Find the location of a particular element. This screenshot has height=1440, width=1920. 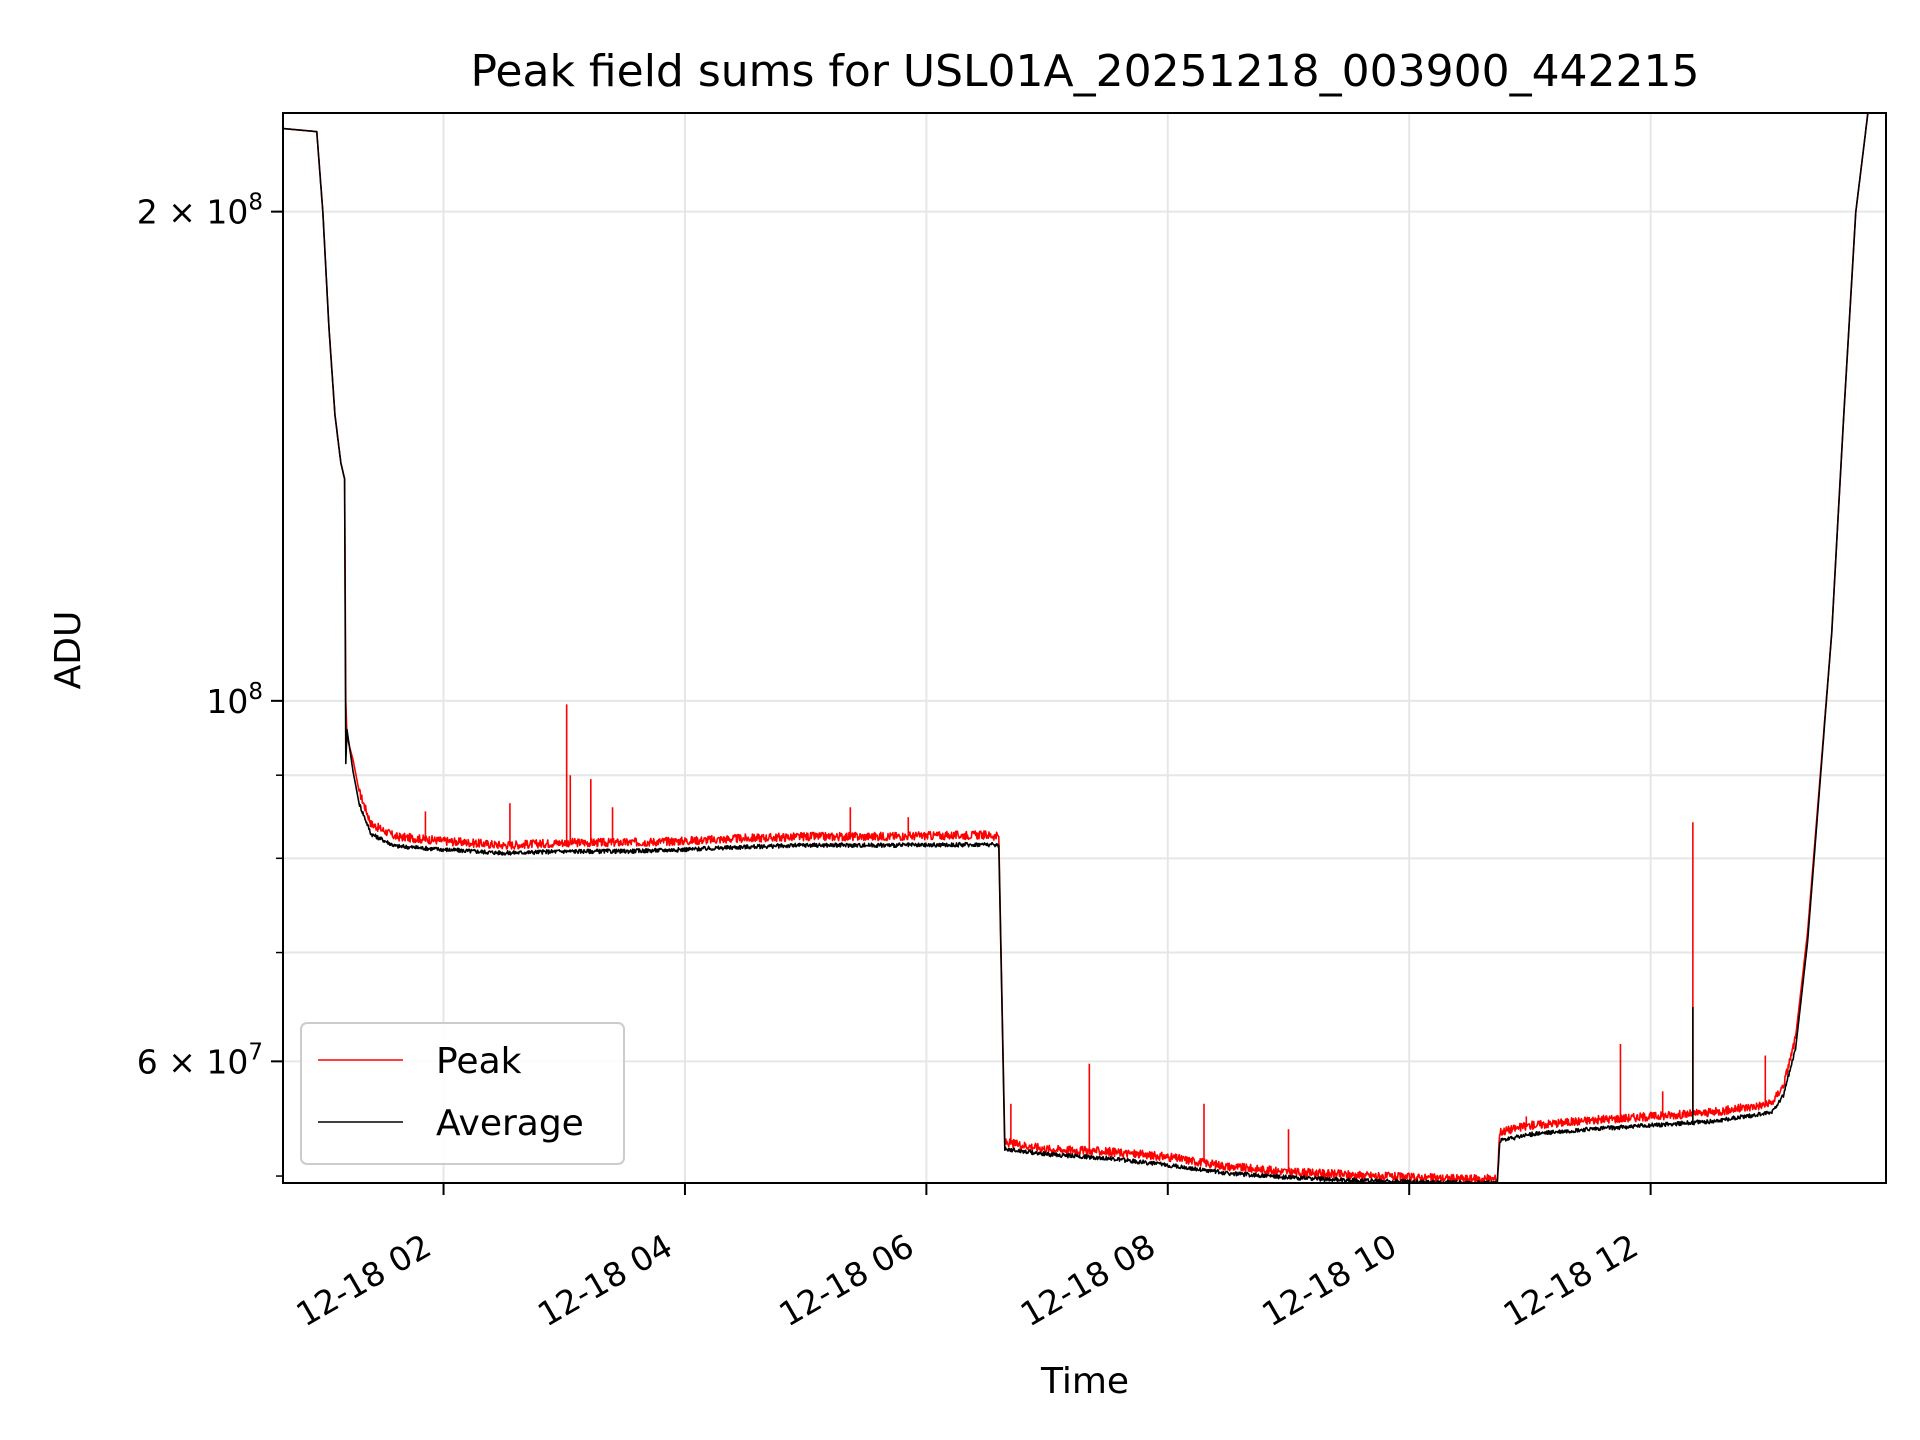

y-tick-label: 6 × 107 is located at coordinates (200, 1060).